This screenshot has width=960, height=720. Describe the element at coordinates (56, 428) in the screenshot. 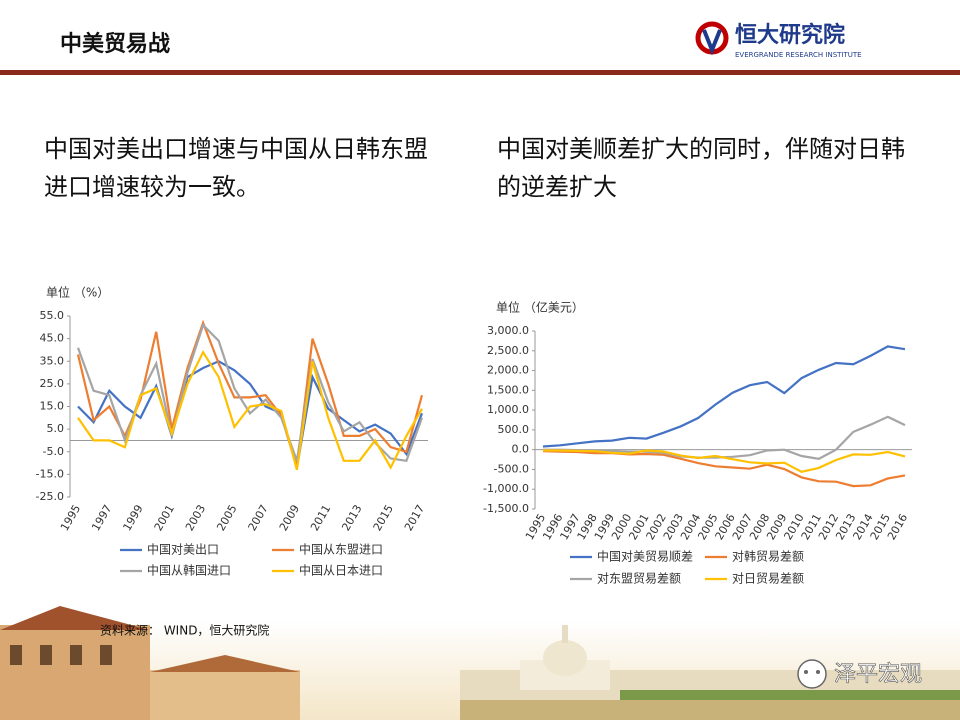

I see `y-tick-label: 5.0` at that location.